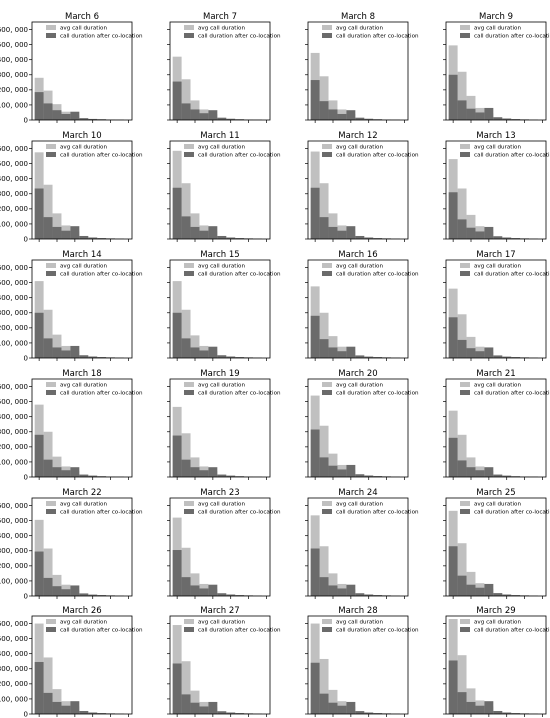 The image size is (550, 718). I want to click on y-tick-label: 300, 000, so click(14, 75).